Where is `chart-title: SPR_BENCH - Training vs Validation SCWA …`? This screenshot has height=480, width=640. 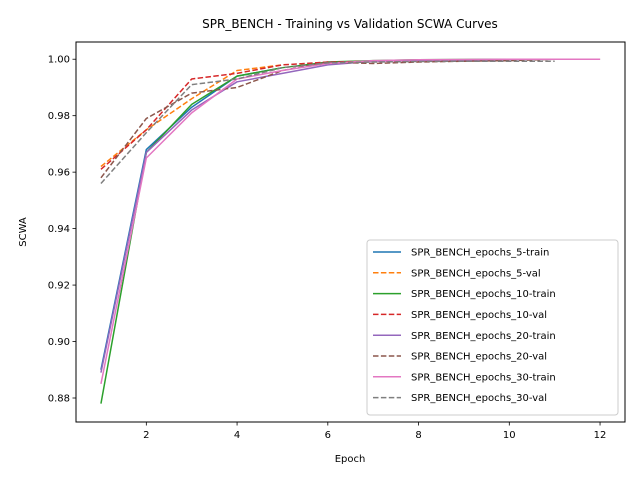
chart-title: SPR_BENCH - Training vs Validation SCWA … is located at coordinates (350, 24).